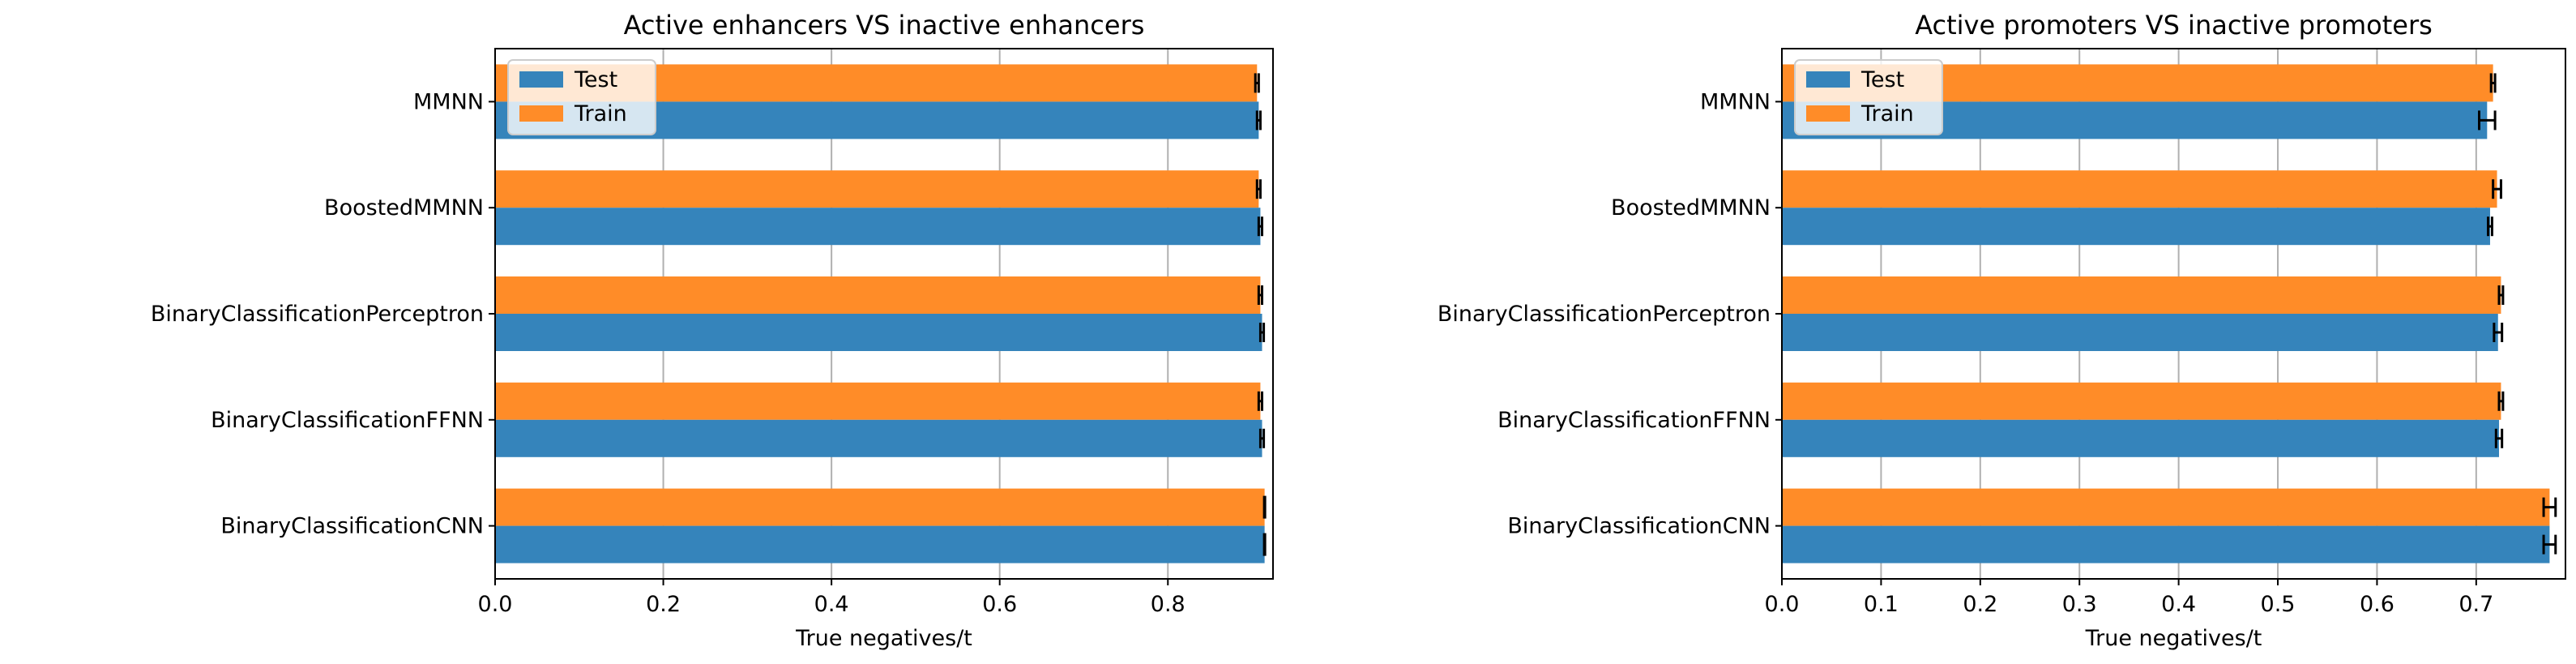 This screenshot has width=2576, height=664. What do you see at coordinates (2278, 604) in the screenshot?
I see `x-tick-label: 0.5` at bounding box center [2278, 604].